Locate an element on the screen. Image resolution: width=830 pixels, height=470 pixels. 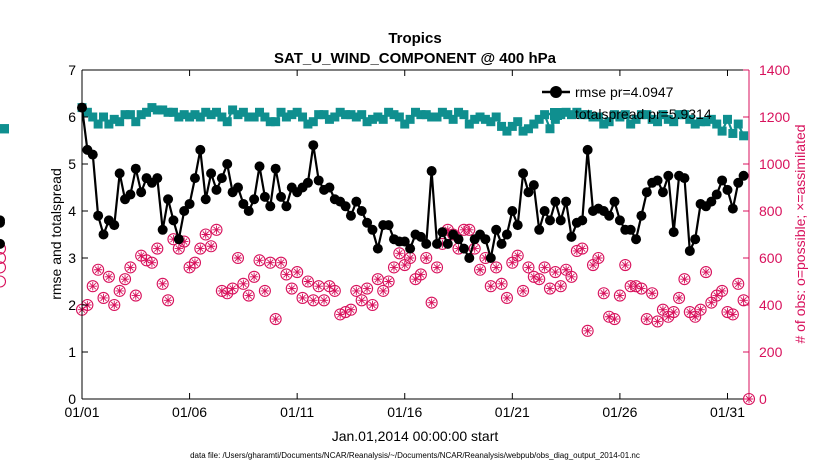
x-tick-label: 01/26 is located at coordinates (619, 412).